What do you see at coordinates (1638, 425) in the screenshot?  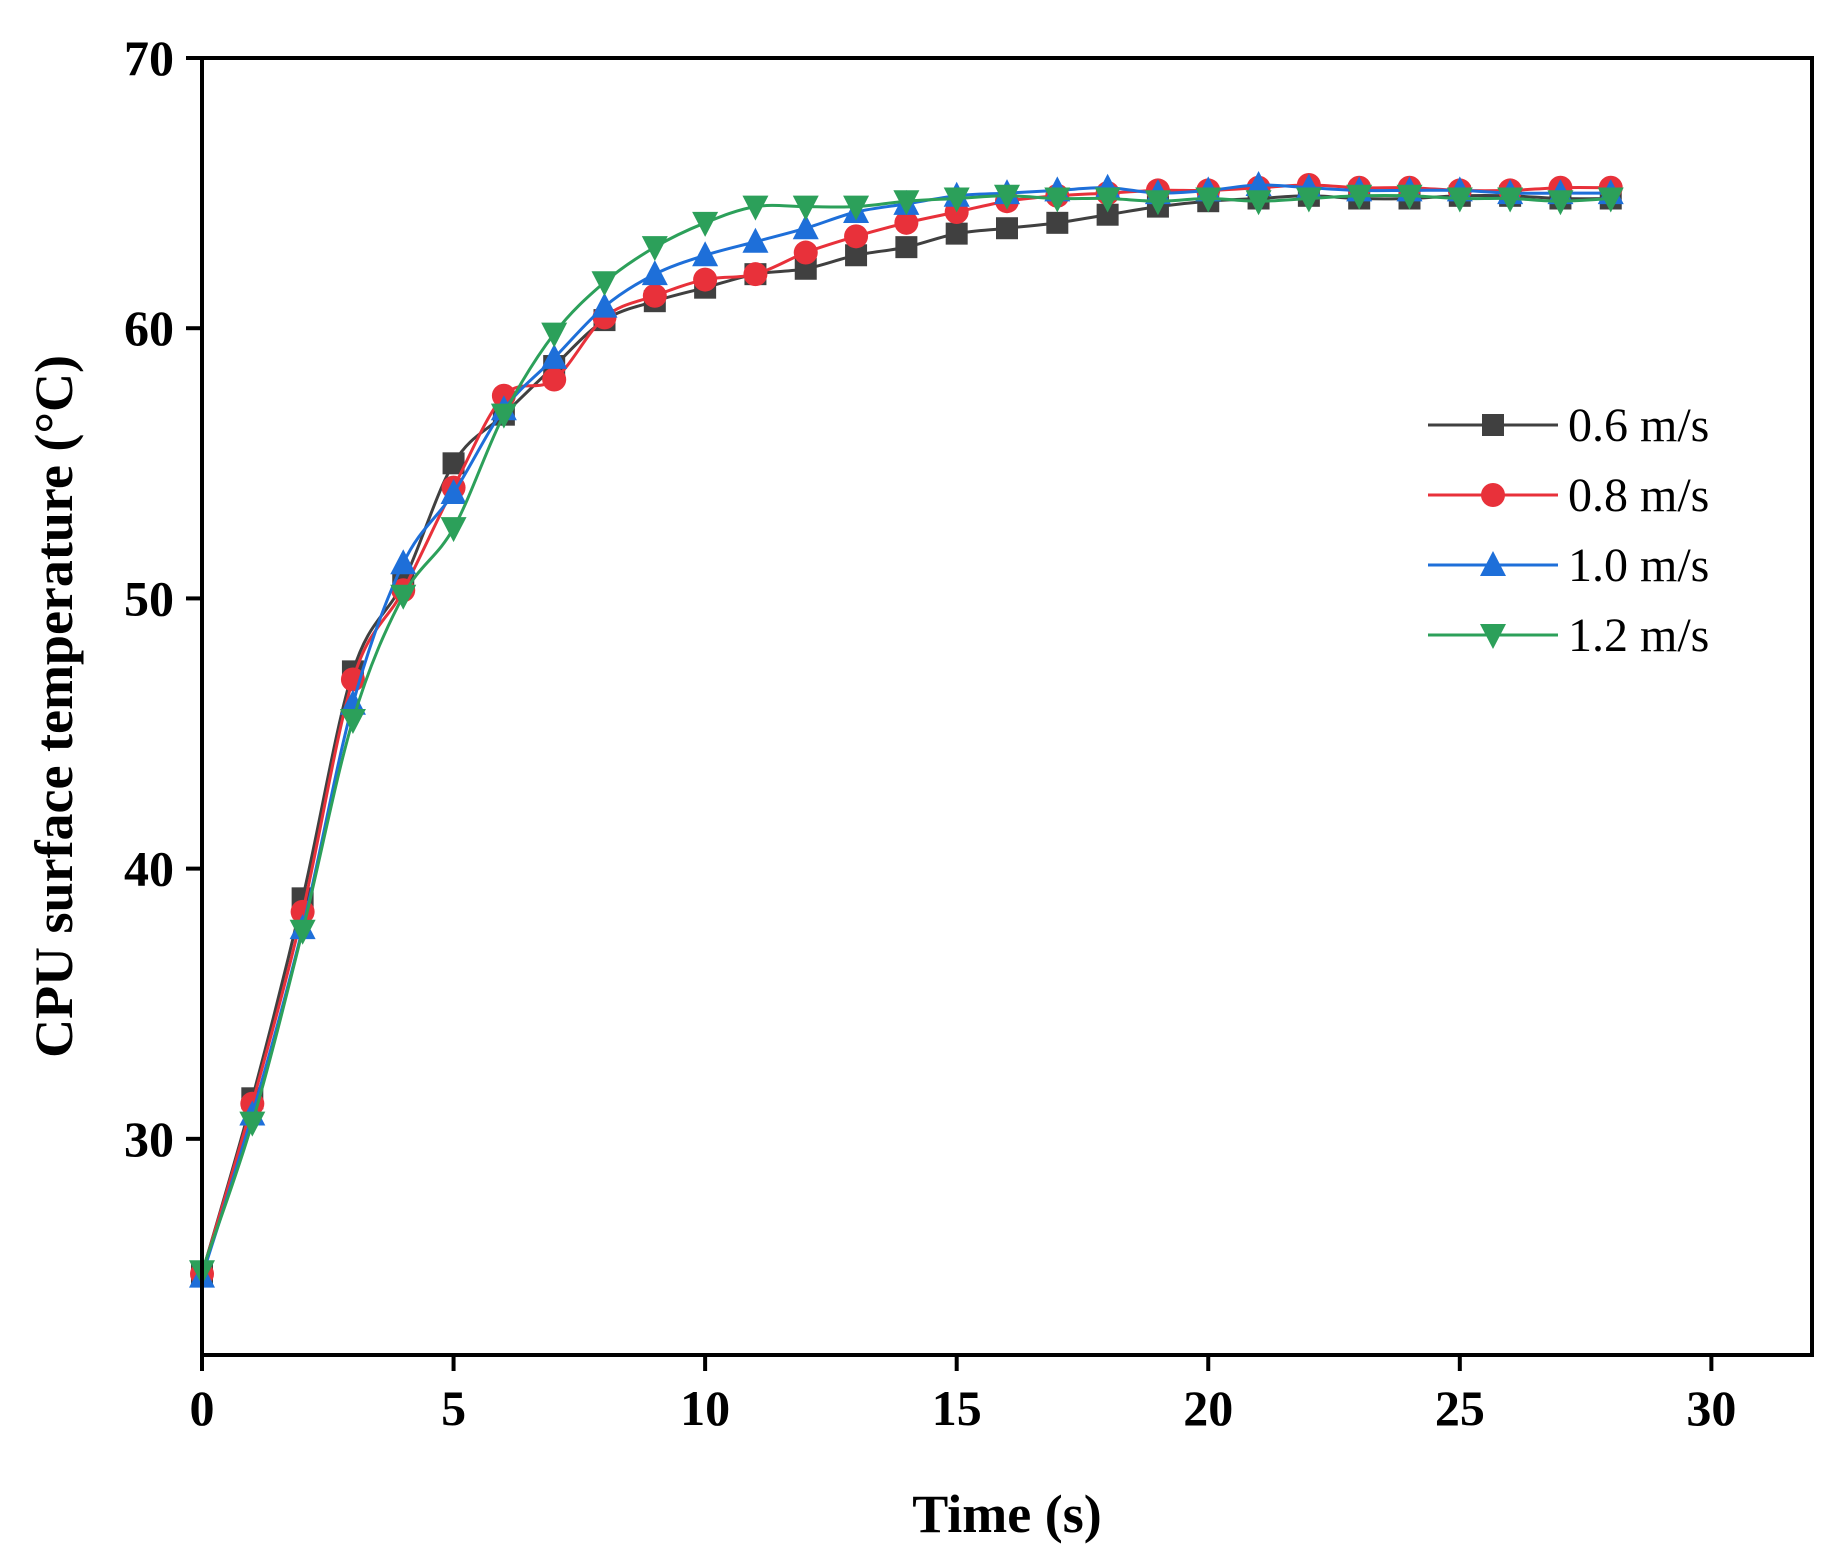 I see `legend-label: 0.6 m/s` at bounding box center [1638, 425].